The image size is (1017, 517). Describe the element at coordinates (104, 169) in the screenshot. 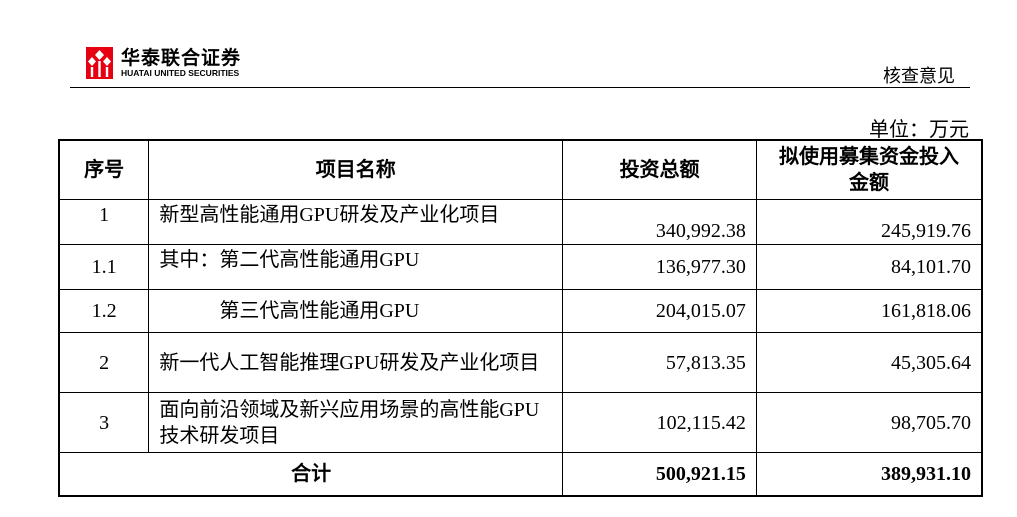

I see `col-no: 序号` at that location.